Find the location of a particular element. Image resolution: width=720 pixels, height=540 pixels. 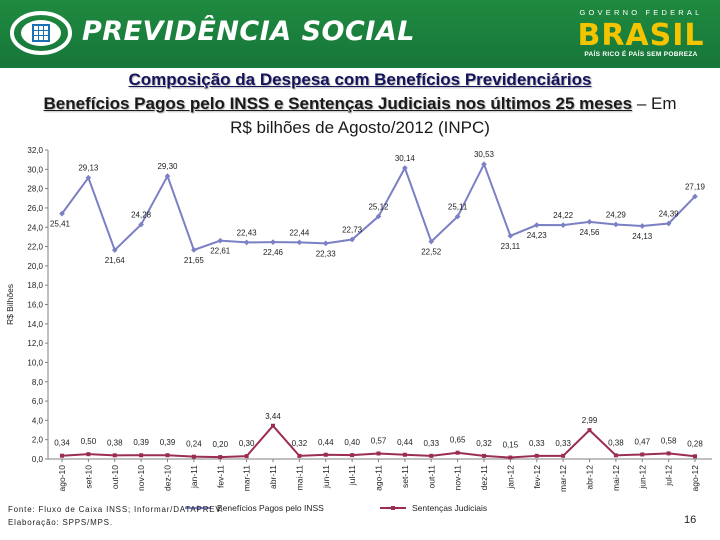

data-label: 3,44 is located at coordinates (273, 416).